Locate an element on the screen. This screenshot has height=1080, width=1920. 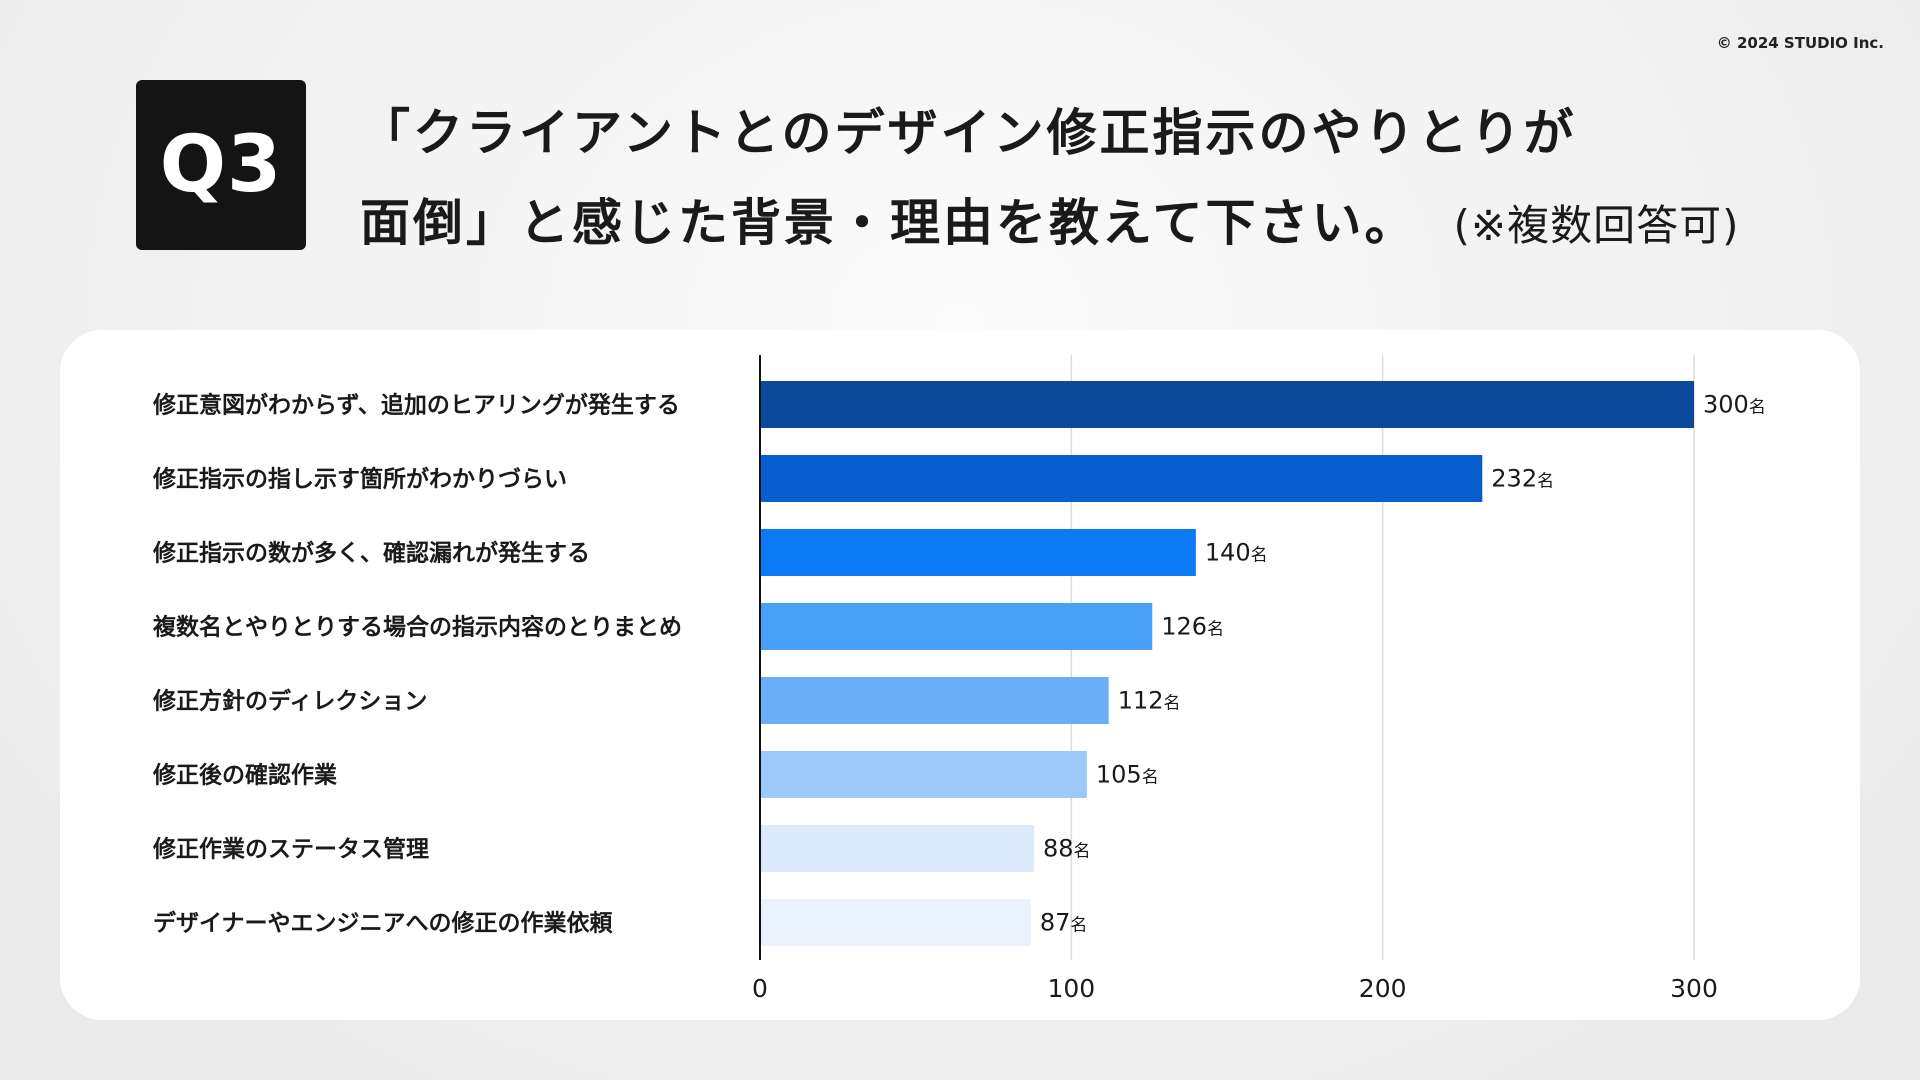
x-tick-label-0: 0 is located at coordinates (760, 988).